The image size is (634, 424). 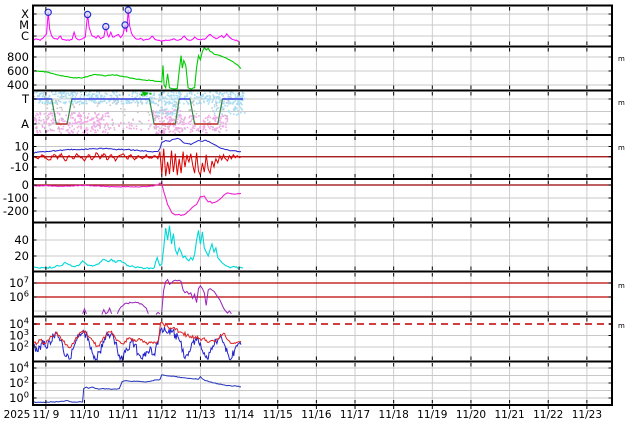 I want to click on series-proton-low, so click(x=137, y=389).